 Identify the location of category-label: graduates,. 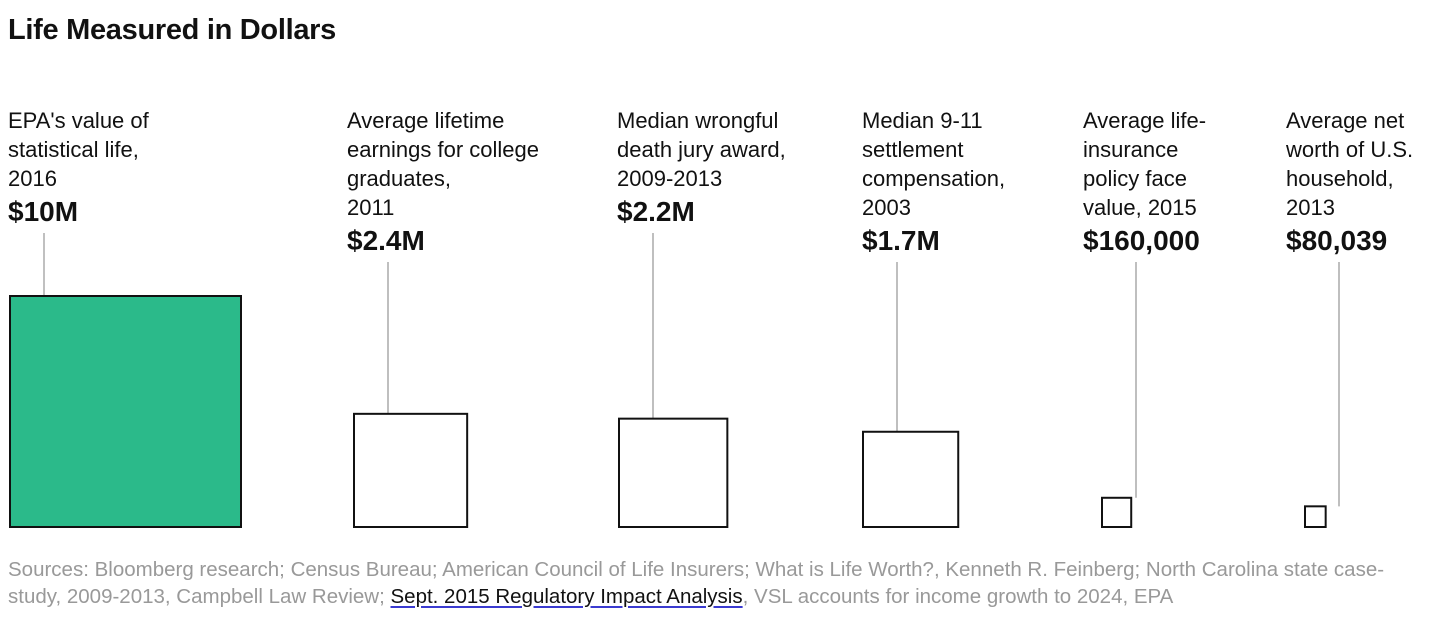
(399, 178).